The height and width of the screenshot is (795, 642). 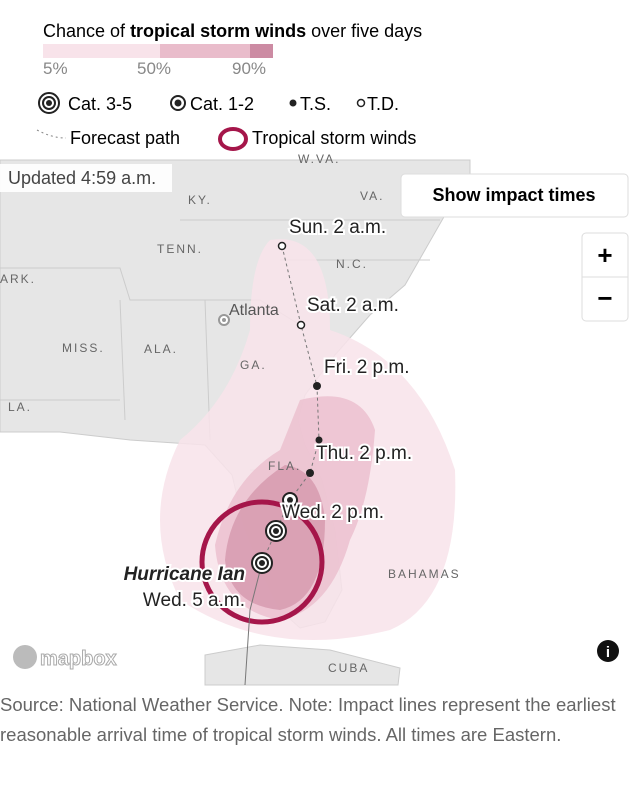 I want to click on place-label: FLA., so click(x=284, y=466).